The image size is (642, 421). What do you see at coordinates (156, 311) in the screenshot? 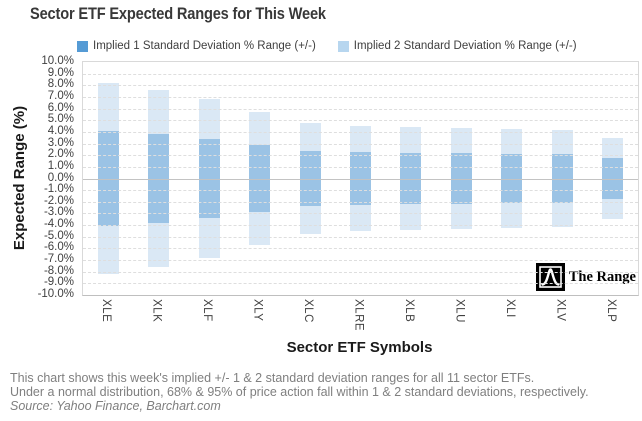
I see `x-tick-label-xlk: XLK` at bounding box center [156, 311].